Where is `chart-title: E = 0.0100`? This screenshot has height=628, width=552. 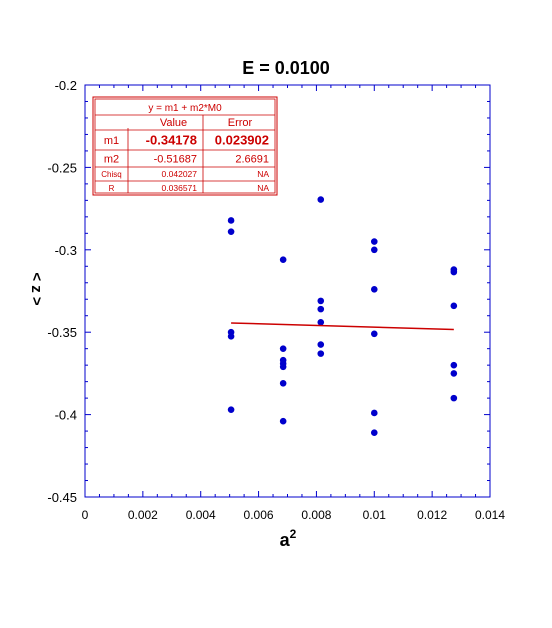
chart-title: E = 0.0100 is located at coordinates (286, 68).